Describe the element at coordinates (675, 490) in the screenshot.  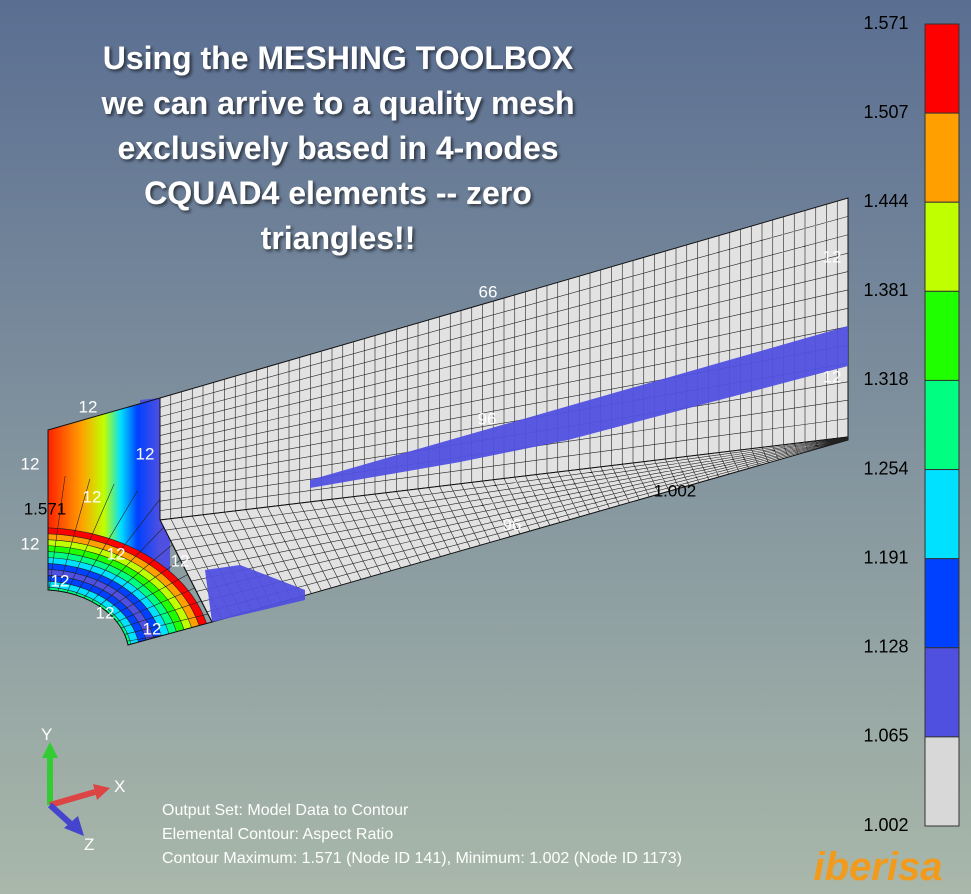
I see `mesh-label: 1.002` at that location.